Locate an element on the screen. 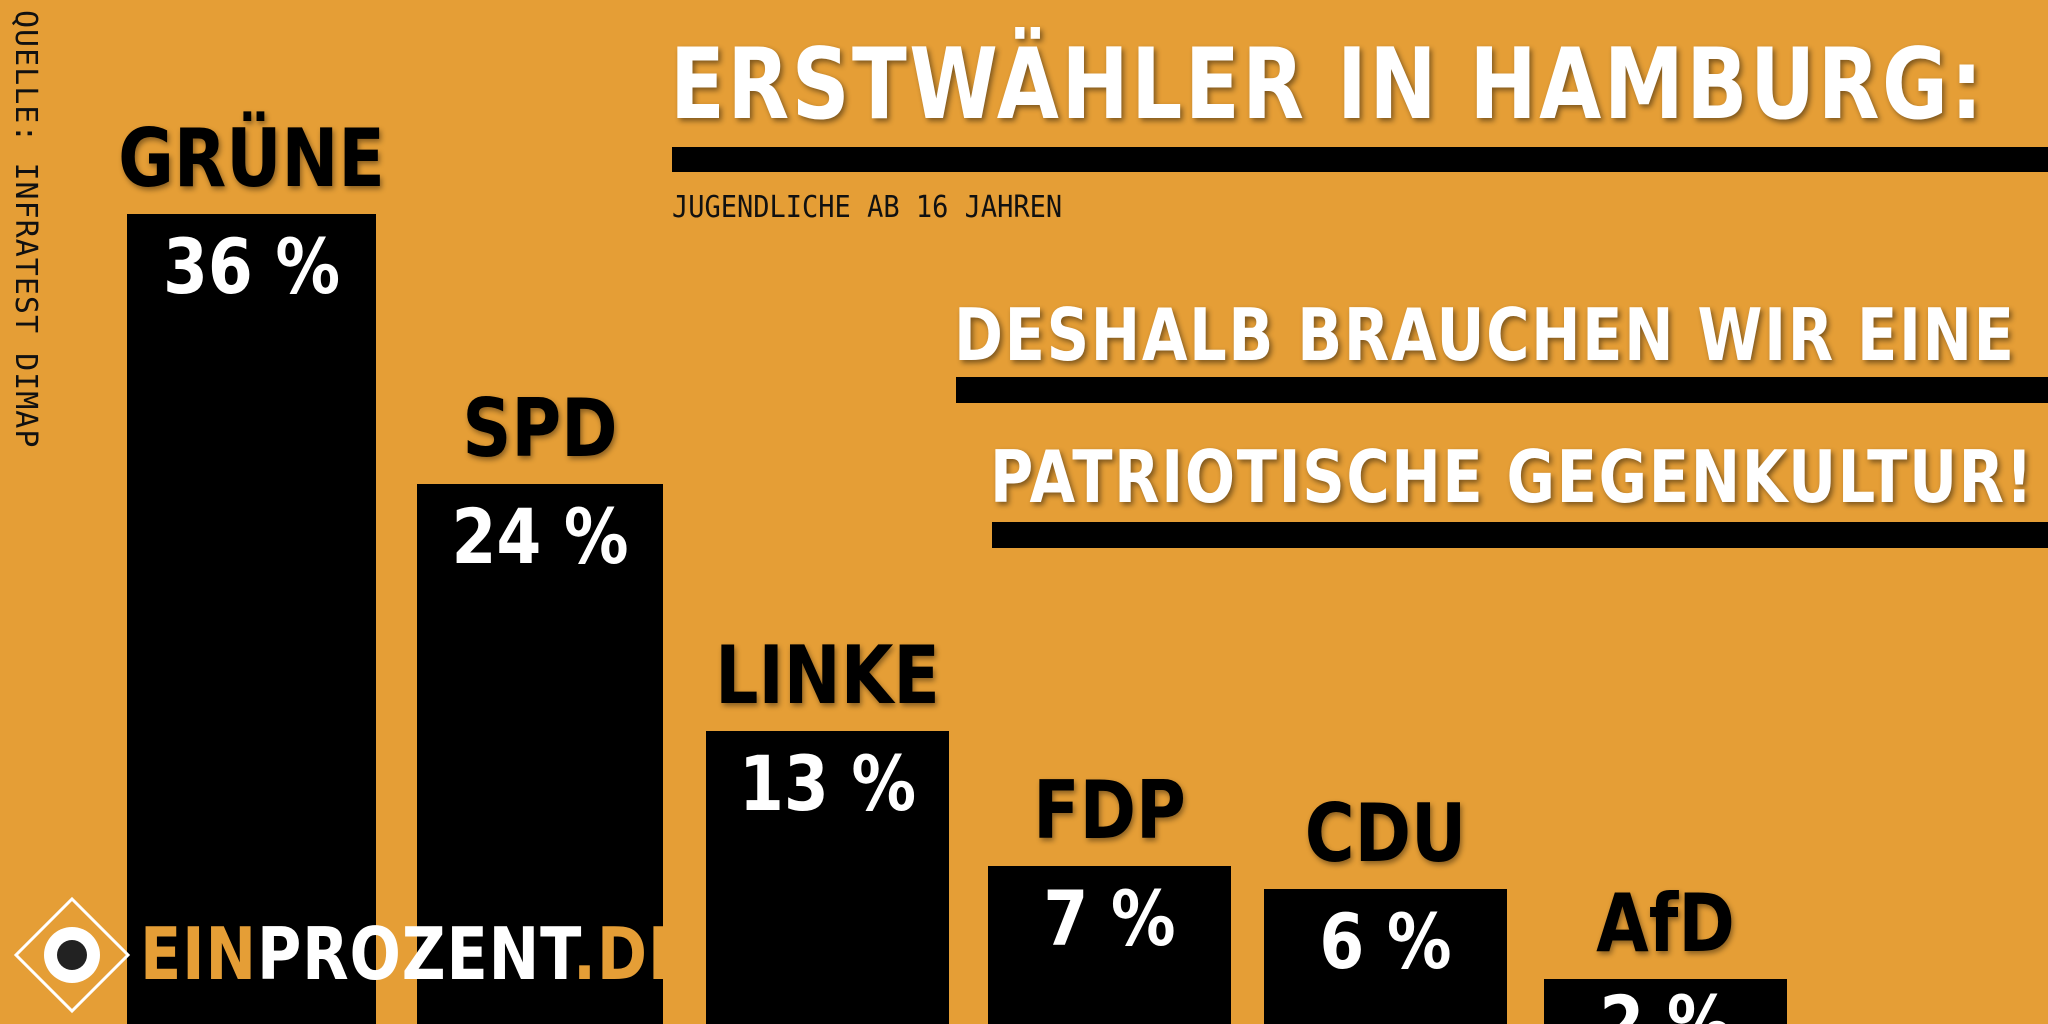 This screenshot has height=1024, width=2048. bar-value-label: 2 % is located at coordinates (1665, 1001).